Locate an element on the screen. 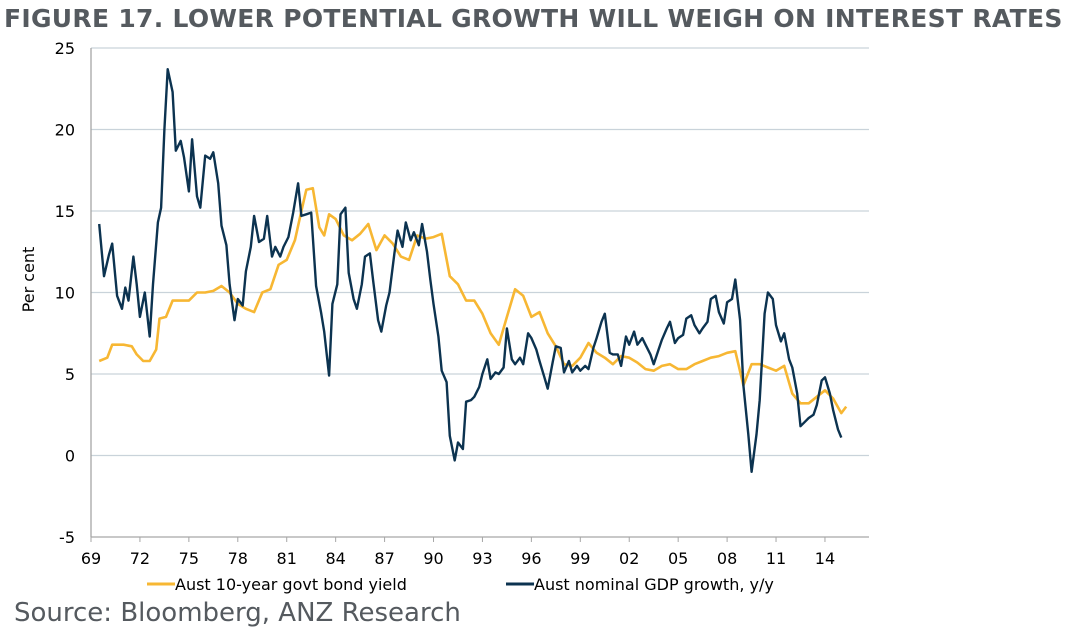 This screenshot has height=642, width=1082. y-axis-label: Per cent is located at coordinates (28, 280).